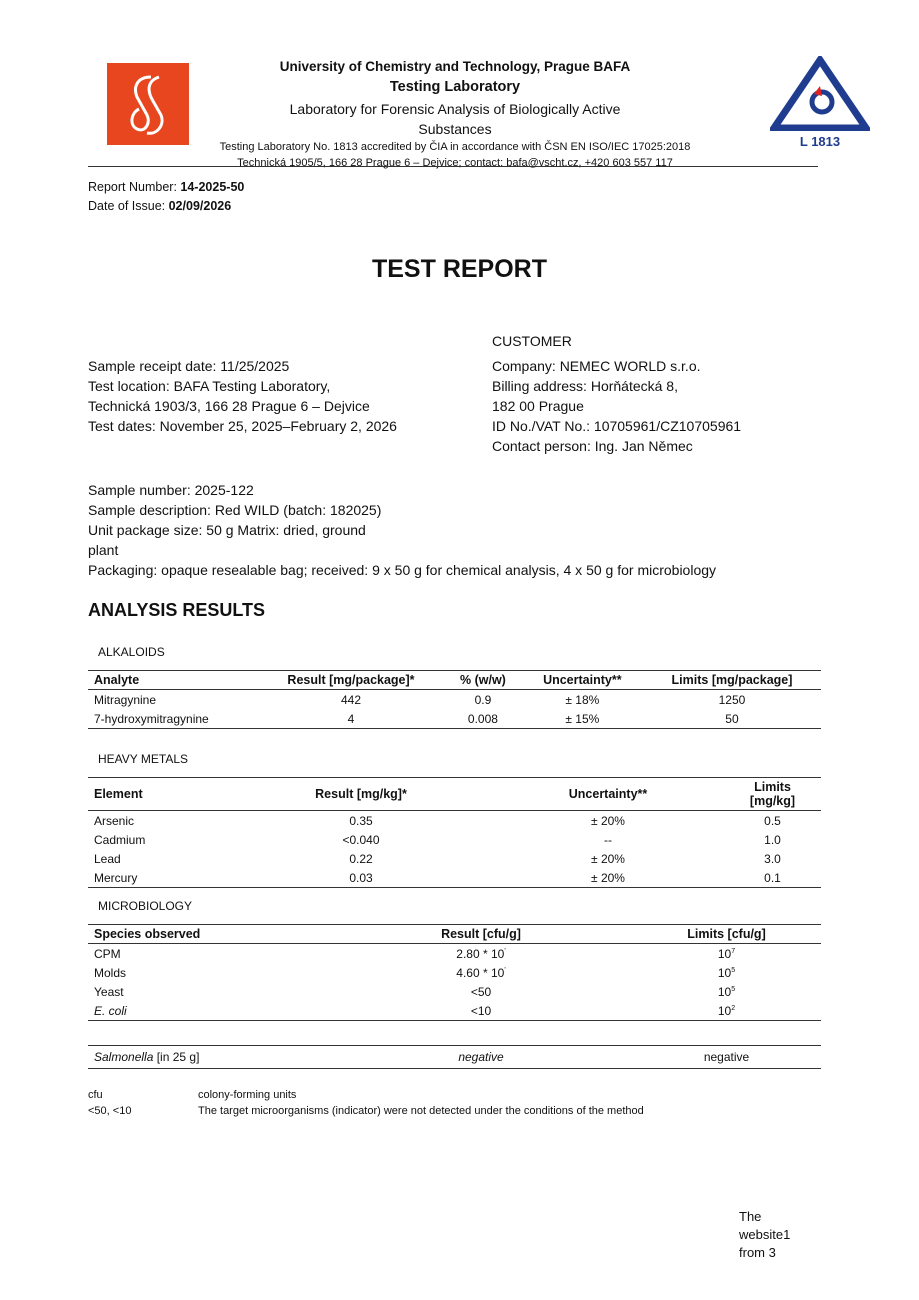  Describe the element at coordinates (454, 821) in the screenshot. I see `table-row: Arsenic 0.35 ± 20% 0.5` at that location.